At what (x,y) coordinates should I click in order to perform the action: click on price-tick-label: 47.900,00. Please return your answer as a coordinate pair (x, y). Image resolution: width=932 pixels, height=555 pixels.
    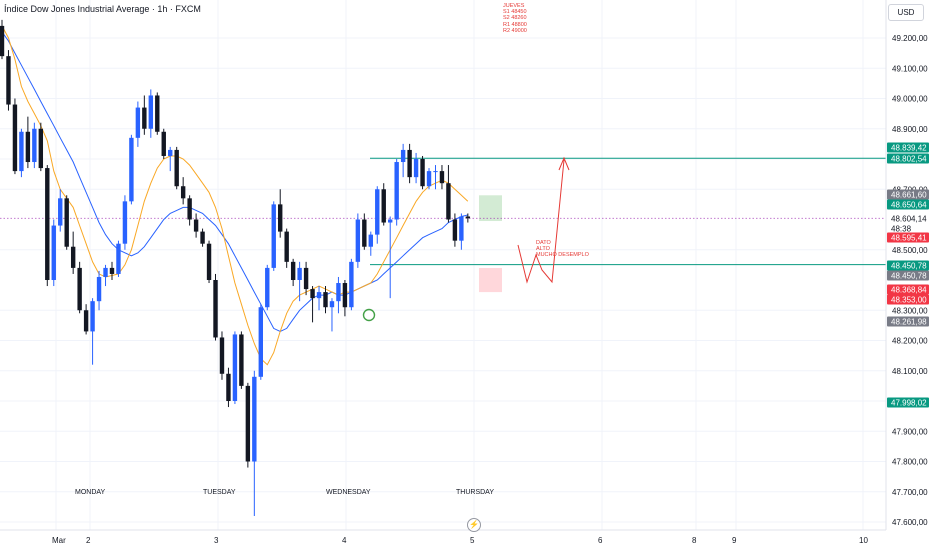
    Looking at the image, I should click on (910, 431).